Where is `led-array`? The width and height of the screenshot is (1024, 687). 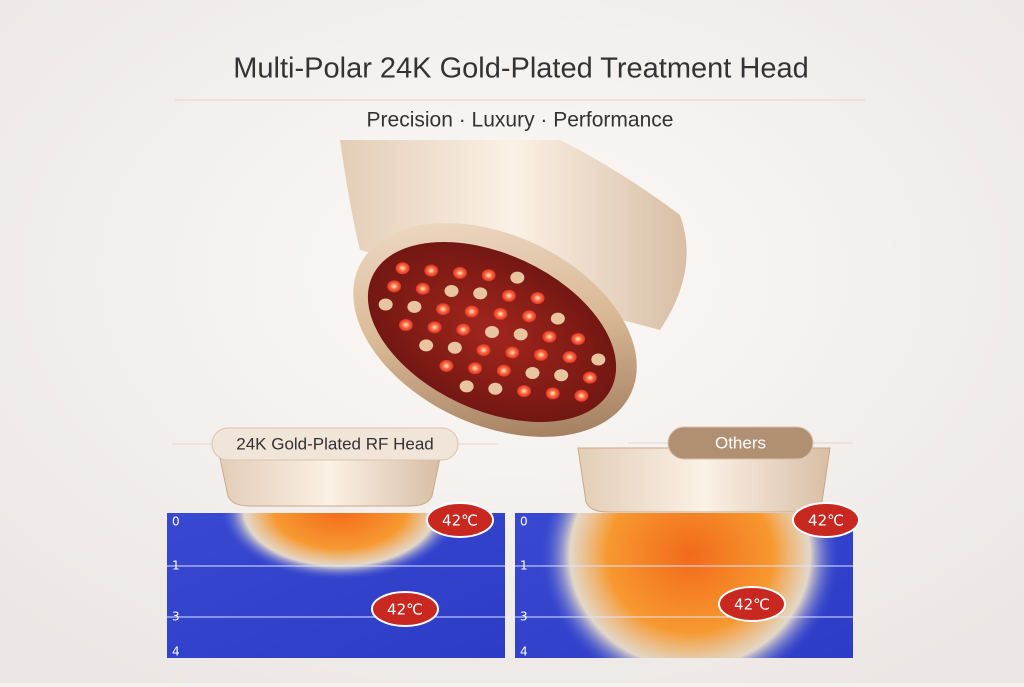
led-array is located at coordinates (492, 332).